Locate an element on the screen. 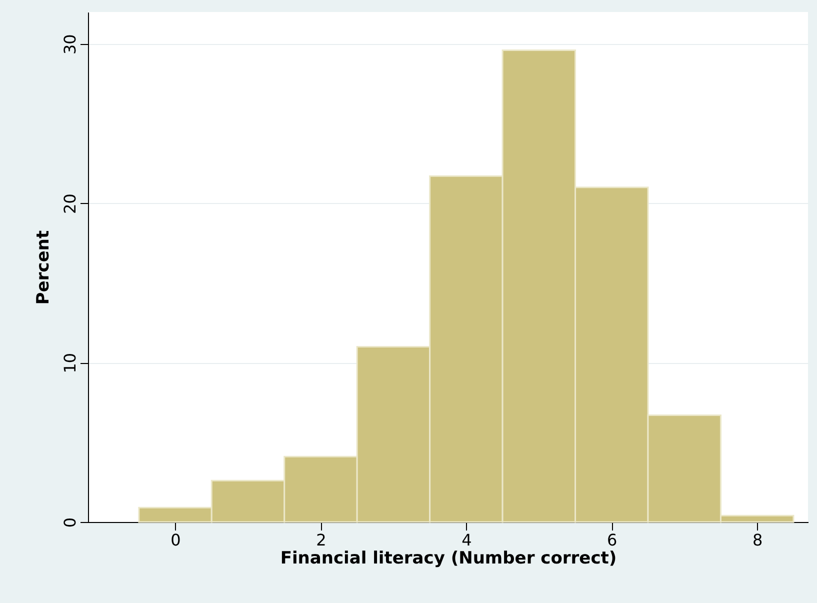  y-tick-label: 10 is located at coordinates (70, 363).